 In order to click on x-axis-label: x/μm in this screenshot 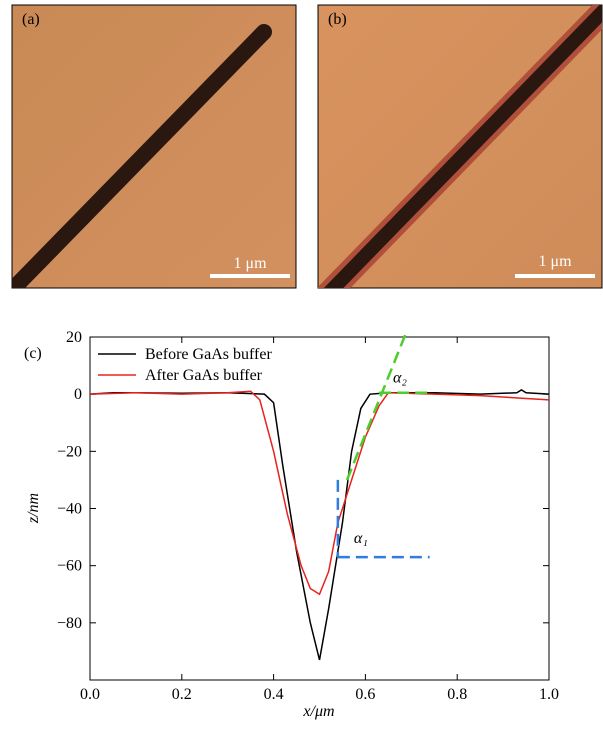, I will do `click(318, 711)`.